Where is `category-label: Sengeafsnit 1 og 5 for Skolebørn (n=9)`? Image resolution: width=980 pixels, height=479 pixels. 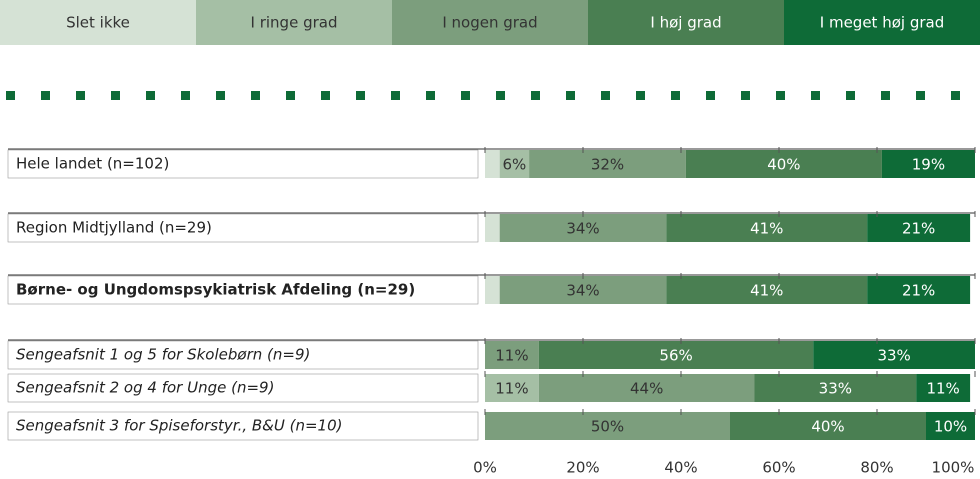 category-label: Sengeafsnit 1 og 5 for Skolebørn (n=9) is located at coordinates (163, 355).